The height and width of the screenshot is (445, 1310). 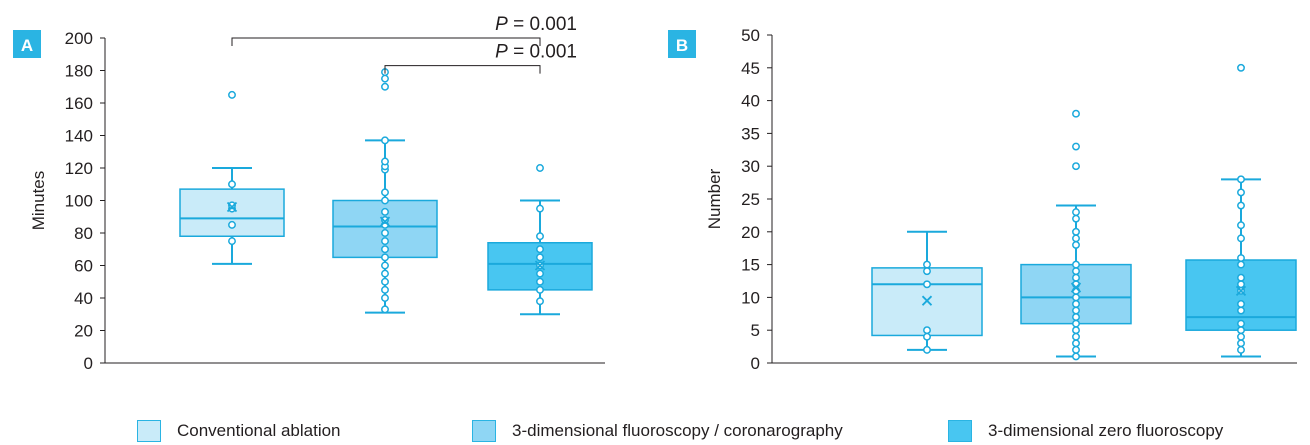 I want to click on y-axis-label: Minutes, so click(x=38, y=201).